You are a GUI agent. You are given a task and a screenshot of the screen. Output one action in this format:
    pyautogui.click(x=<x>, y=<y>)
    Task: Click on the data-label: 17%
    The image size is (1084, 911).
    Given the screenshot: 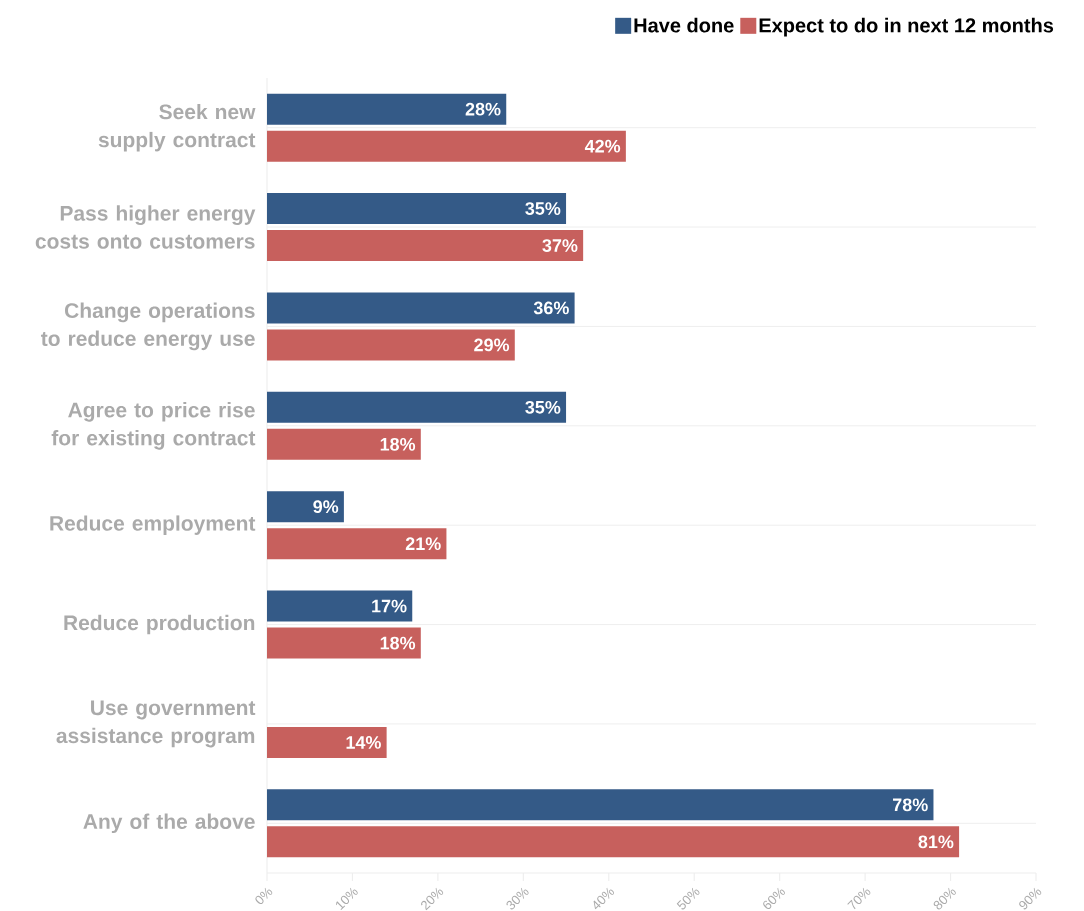 What is the action you would take?
    pyautogui.click(x=389, y=606)
    